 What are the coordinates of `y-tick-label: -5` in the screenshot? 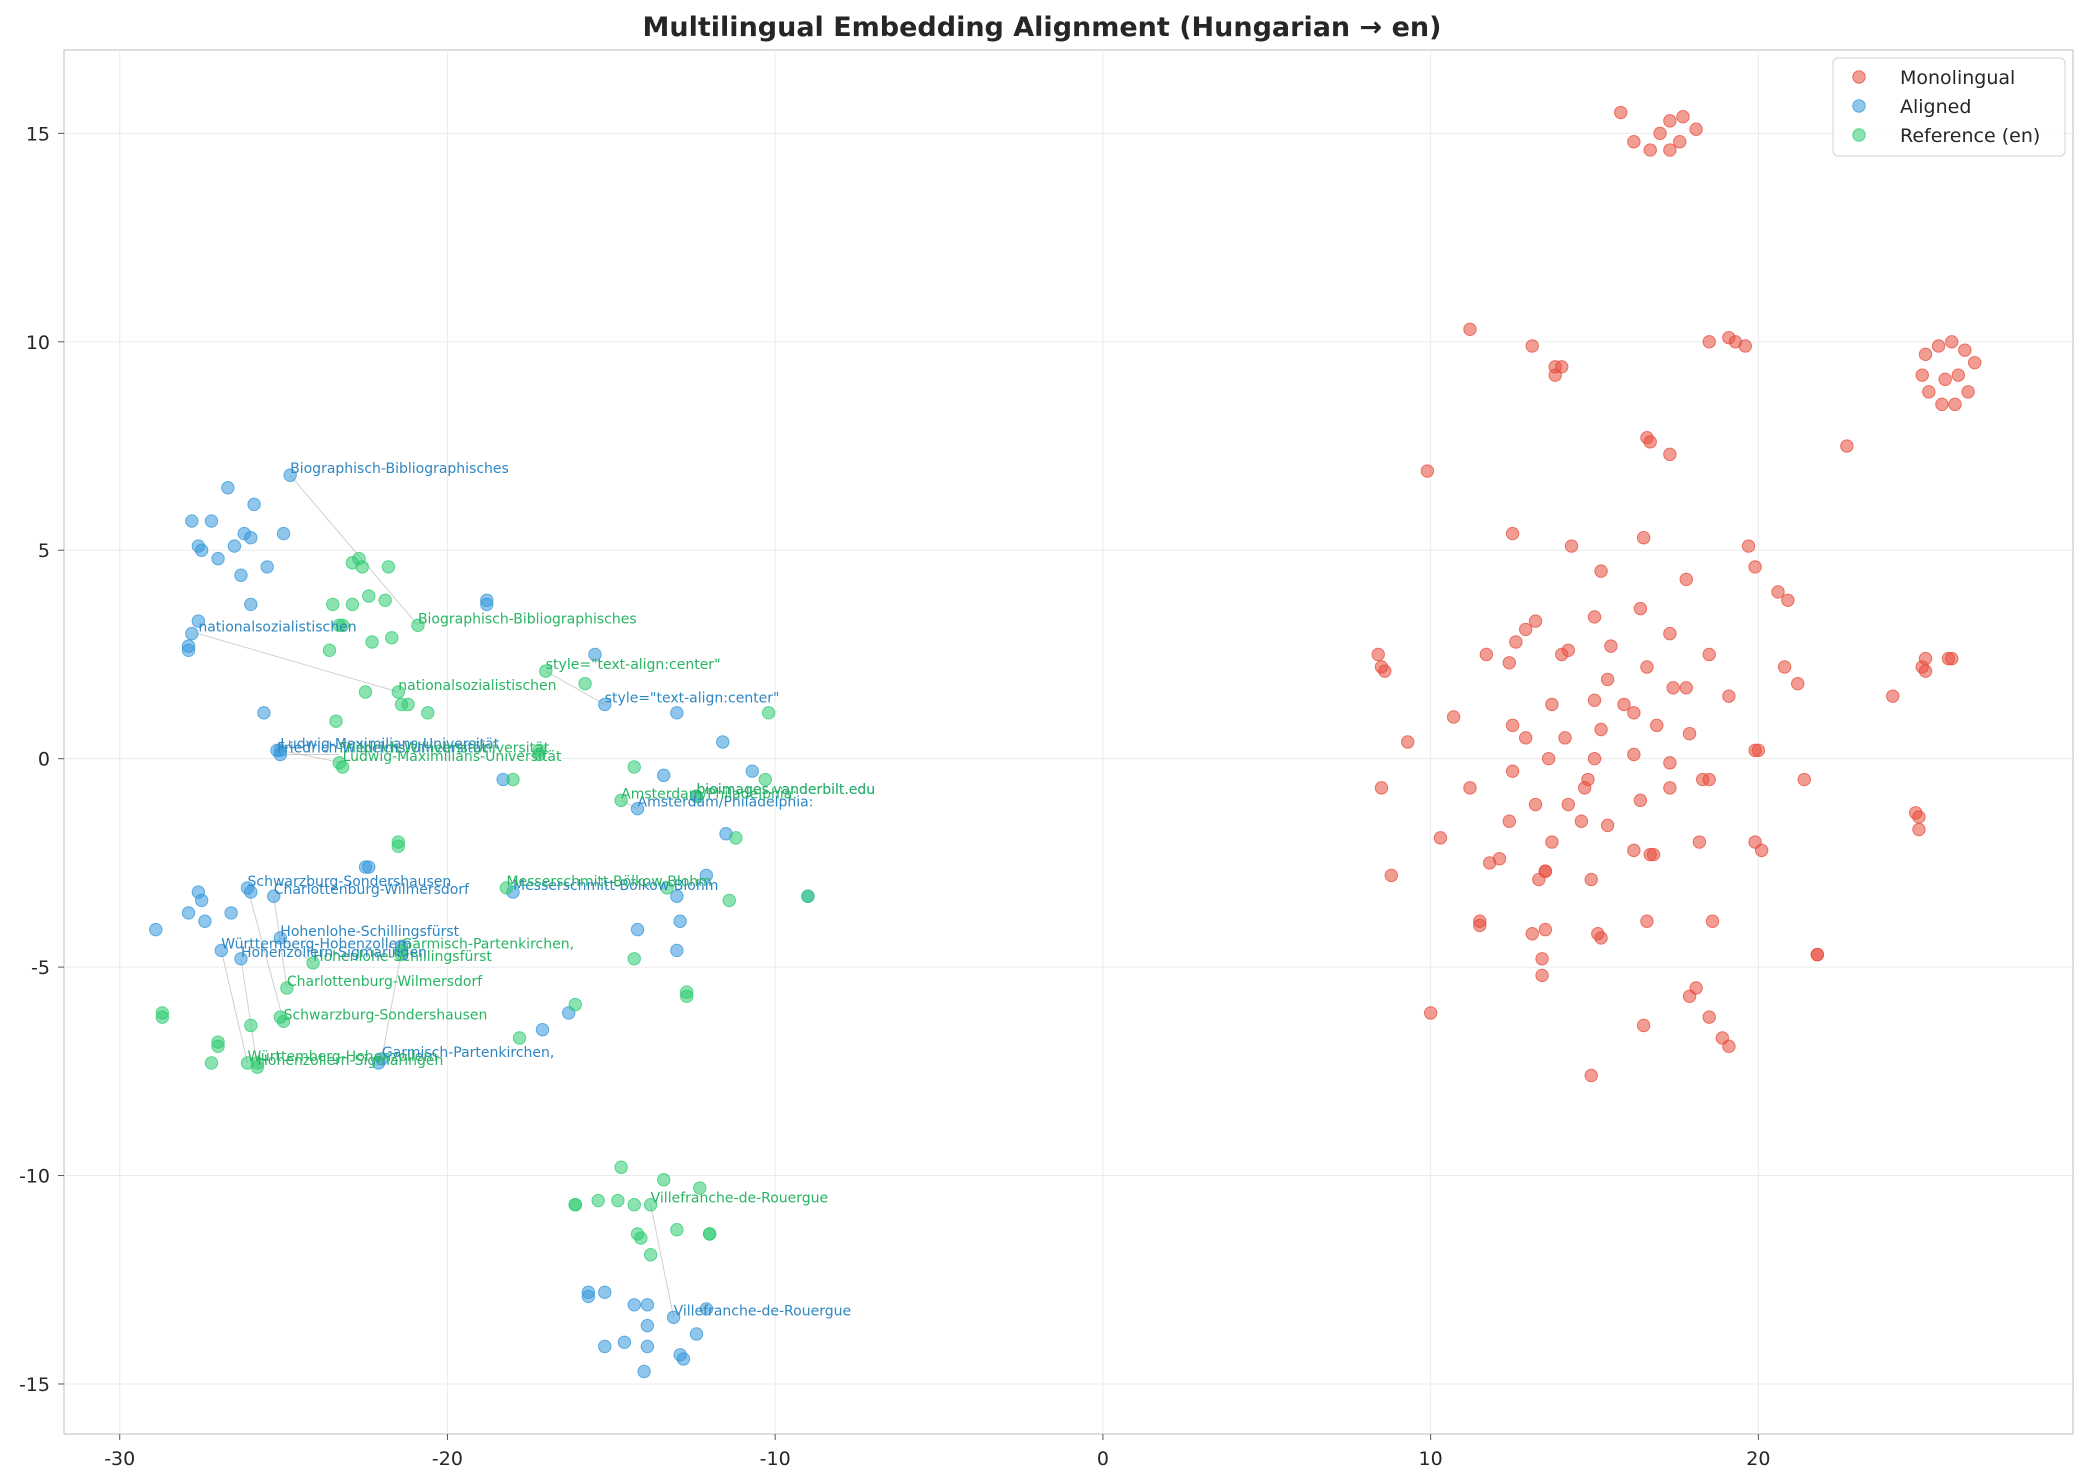 It's located at (40, 968).